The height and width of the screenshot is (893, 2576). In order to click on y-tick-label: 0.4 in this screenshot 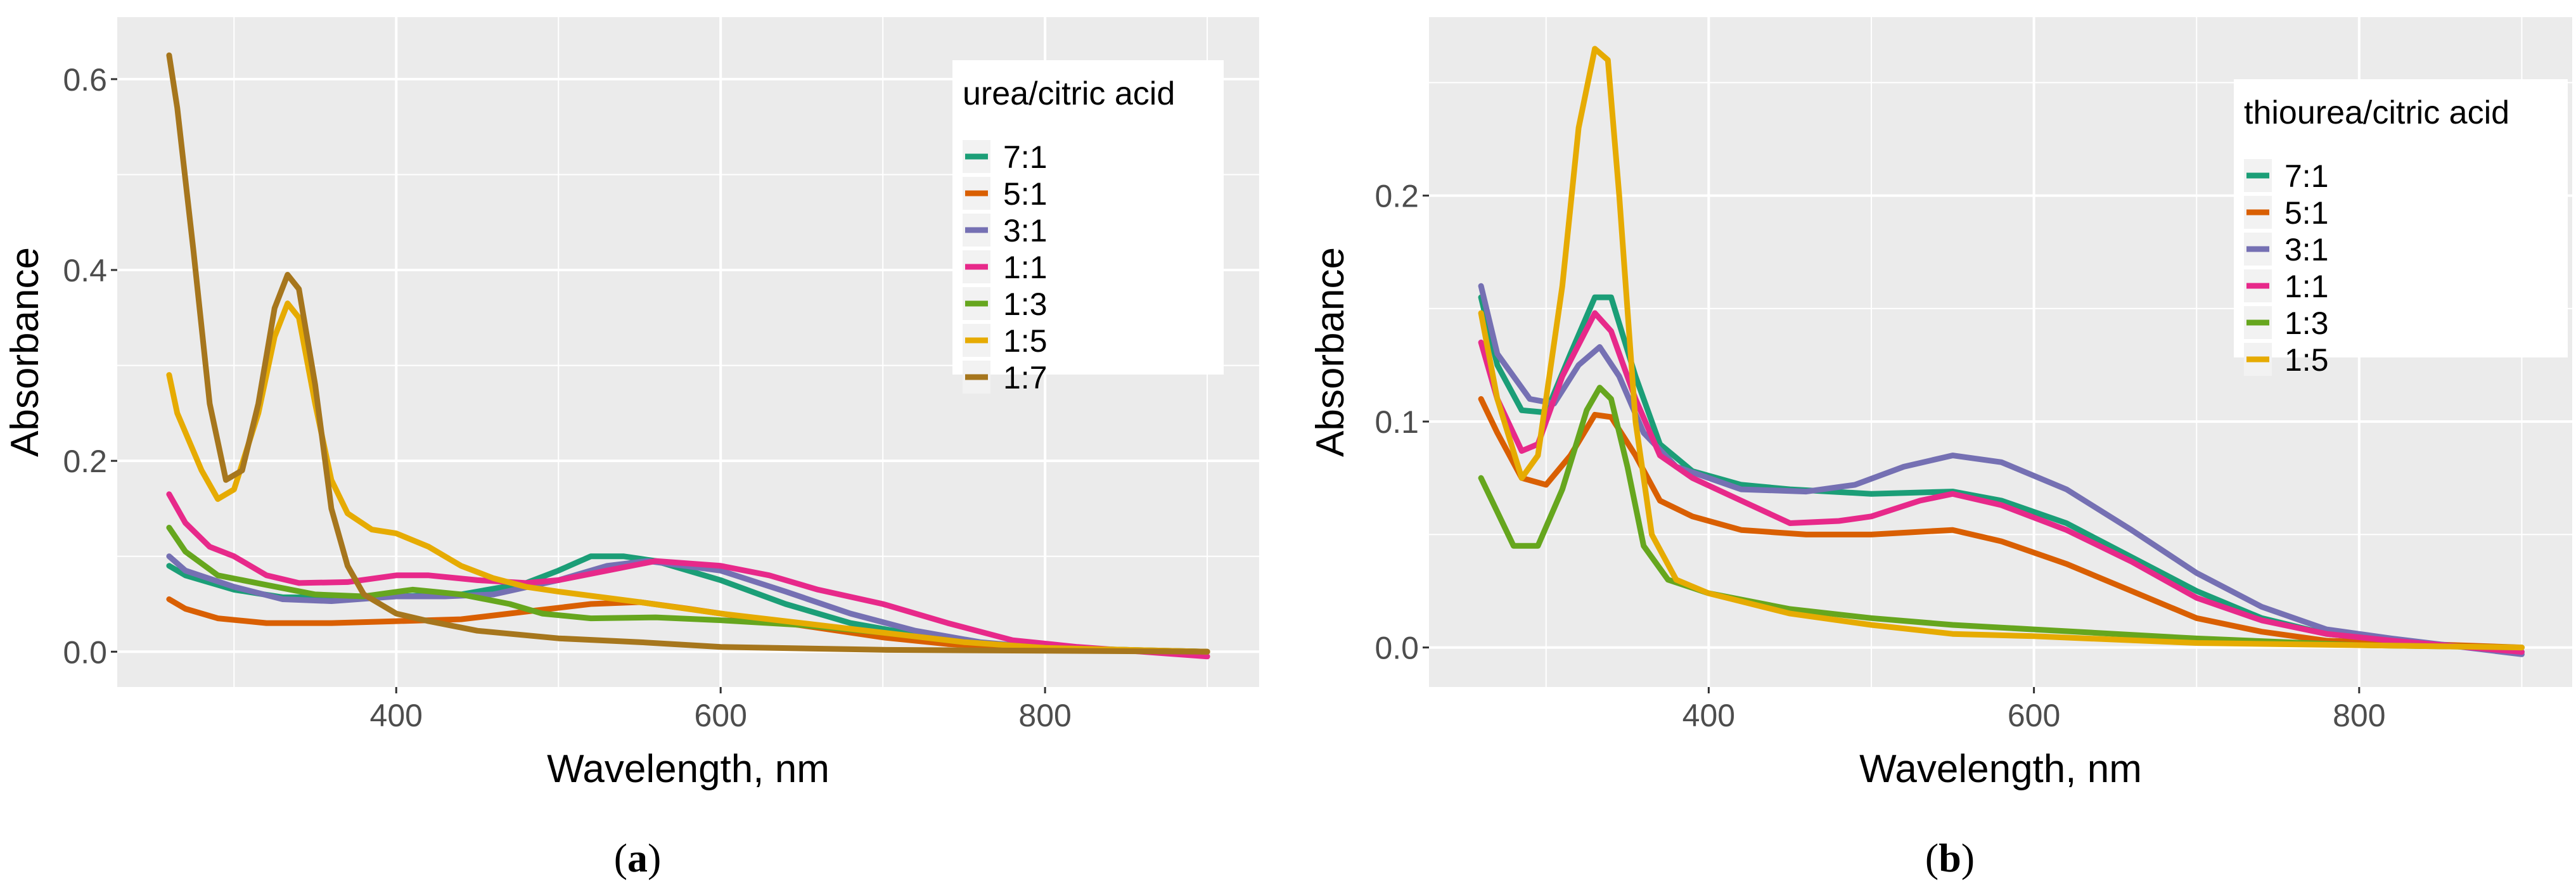, I will do `click(85, 270)`.